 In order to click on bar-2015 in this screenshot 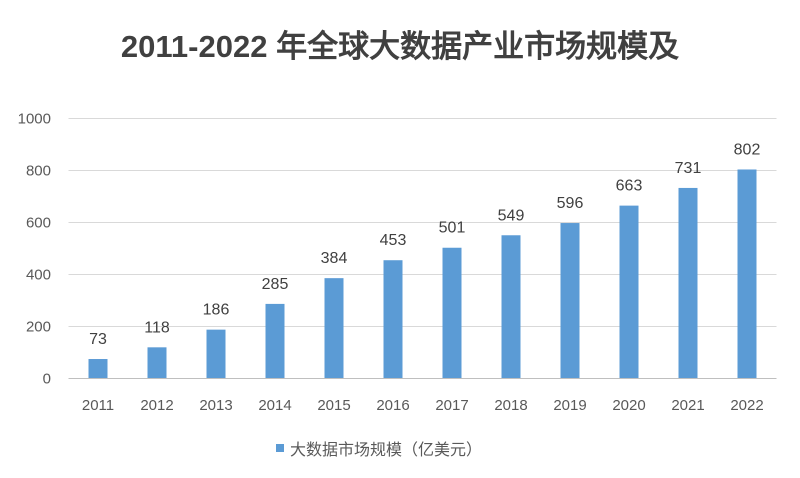, I will do `click(334, 328)`.